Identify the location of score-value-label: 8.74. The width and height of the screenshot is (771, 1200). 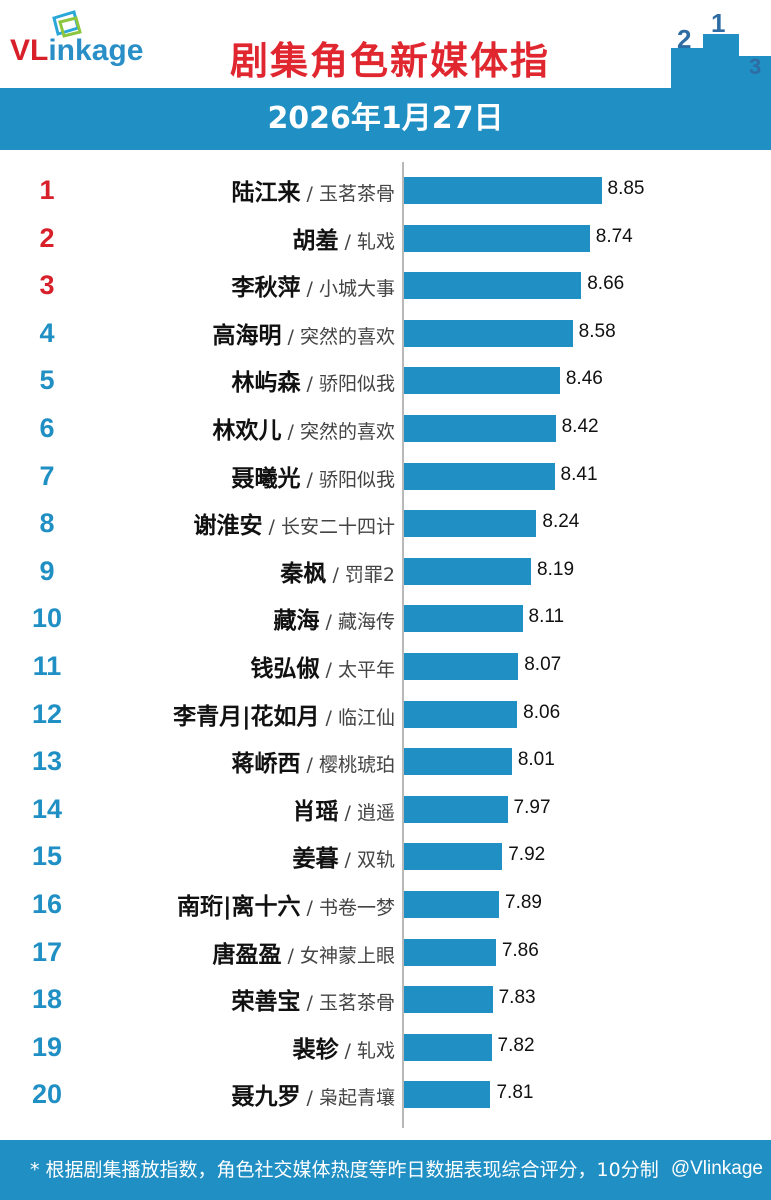
(614, 236).